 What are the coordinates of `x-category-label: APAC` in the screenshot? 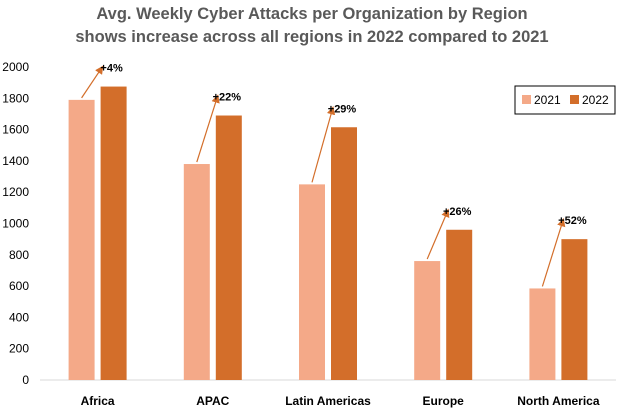 It's located at (212, 401).